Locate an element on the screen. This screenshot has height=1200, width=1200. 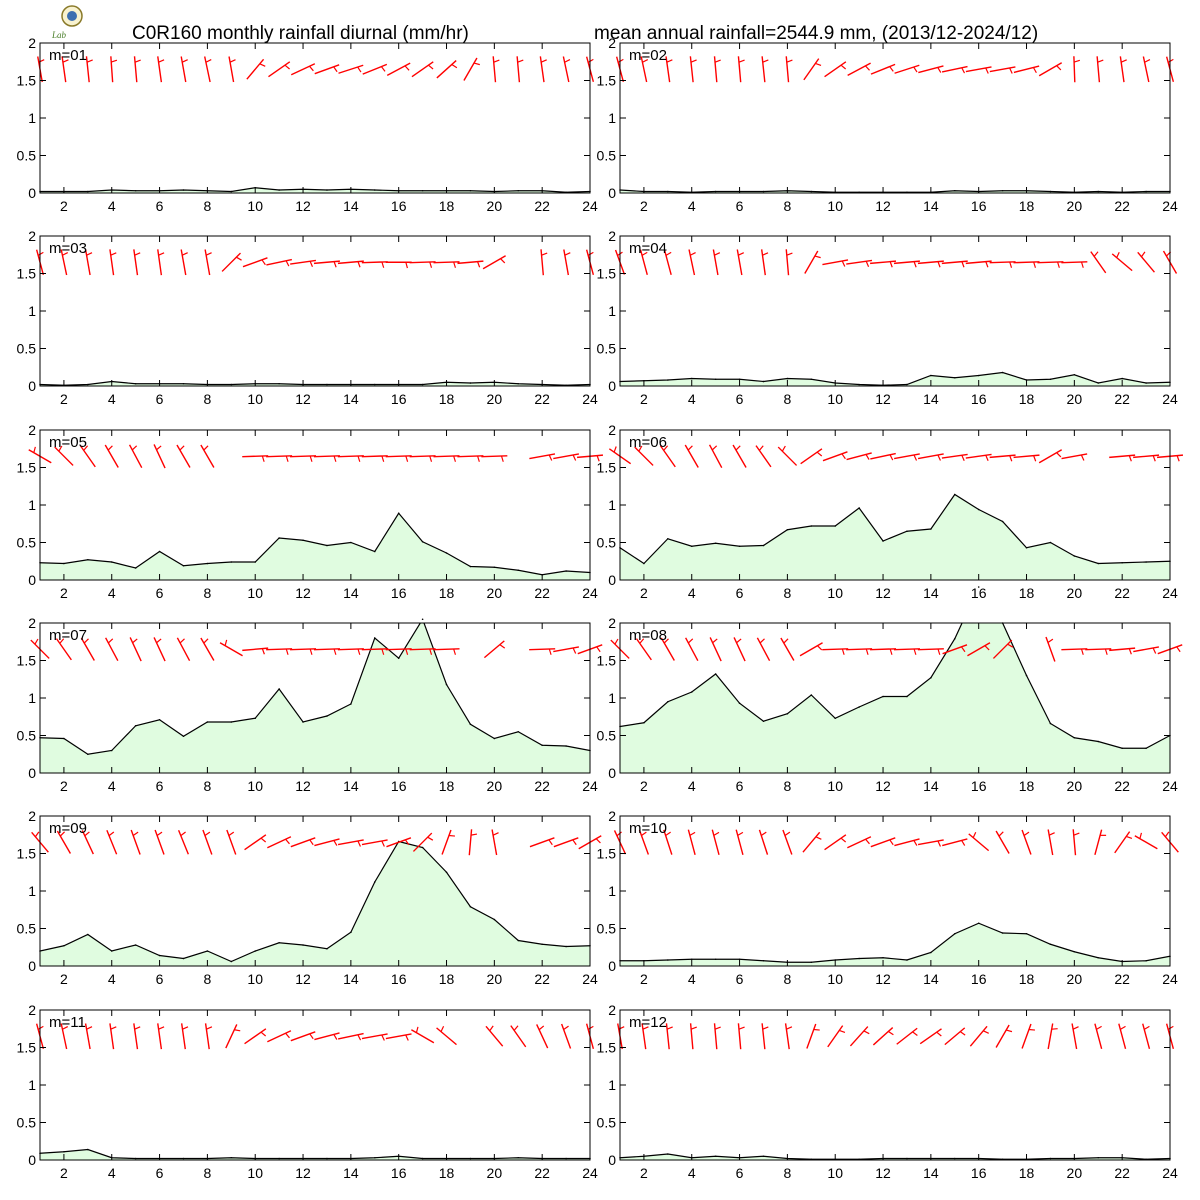
y-tick-label: 1.5 is located at coordinates (607, 468).